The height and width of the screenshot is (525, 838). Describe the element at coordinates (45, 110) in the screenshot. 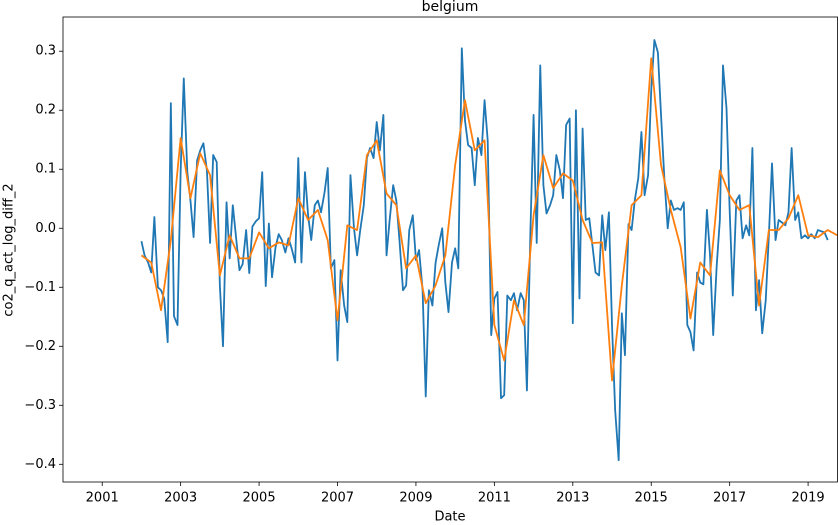

I see `y-tick-label: 0.2` at that location.